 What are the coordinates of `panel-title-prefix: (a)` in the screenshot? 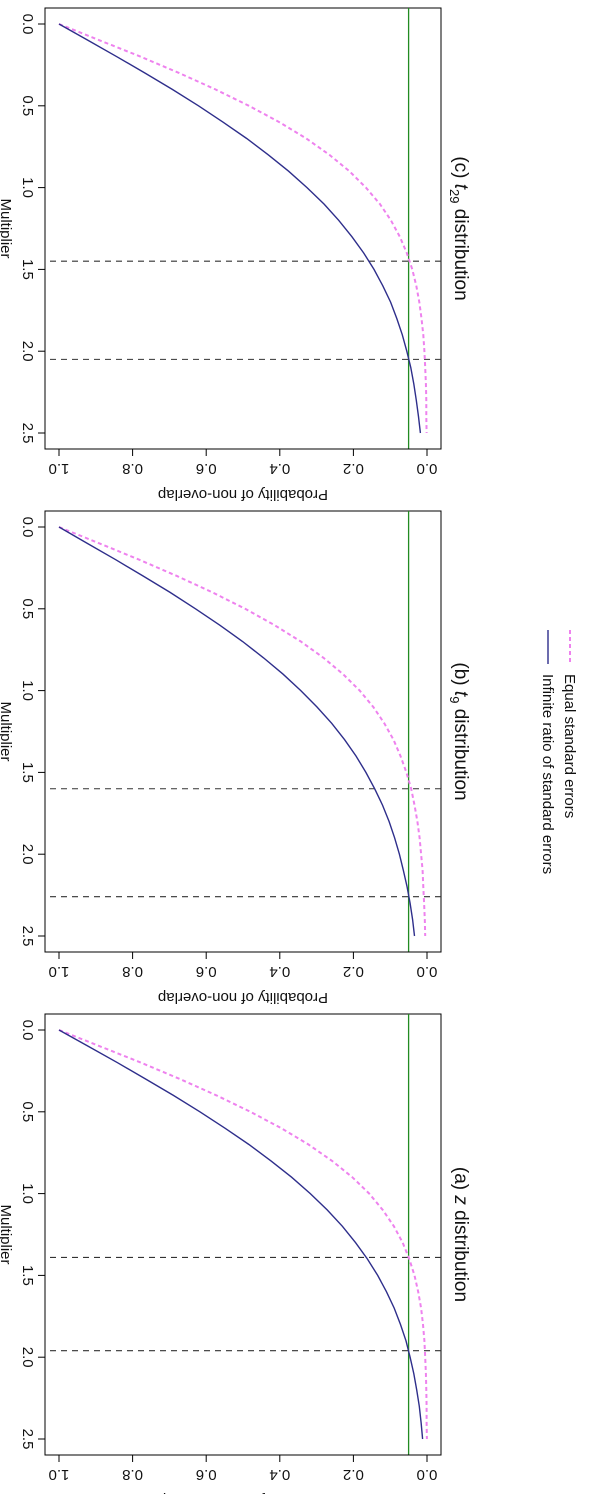 It's located at (460, 1181).